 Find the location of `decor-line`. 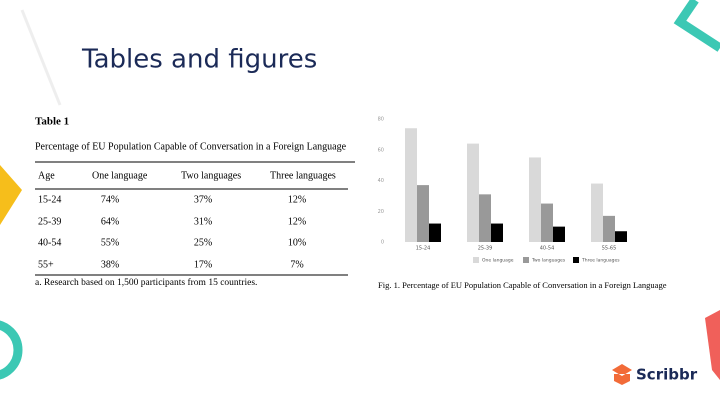

decor-line is located at coordinates (41, 57).